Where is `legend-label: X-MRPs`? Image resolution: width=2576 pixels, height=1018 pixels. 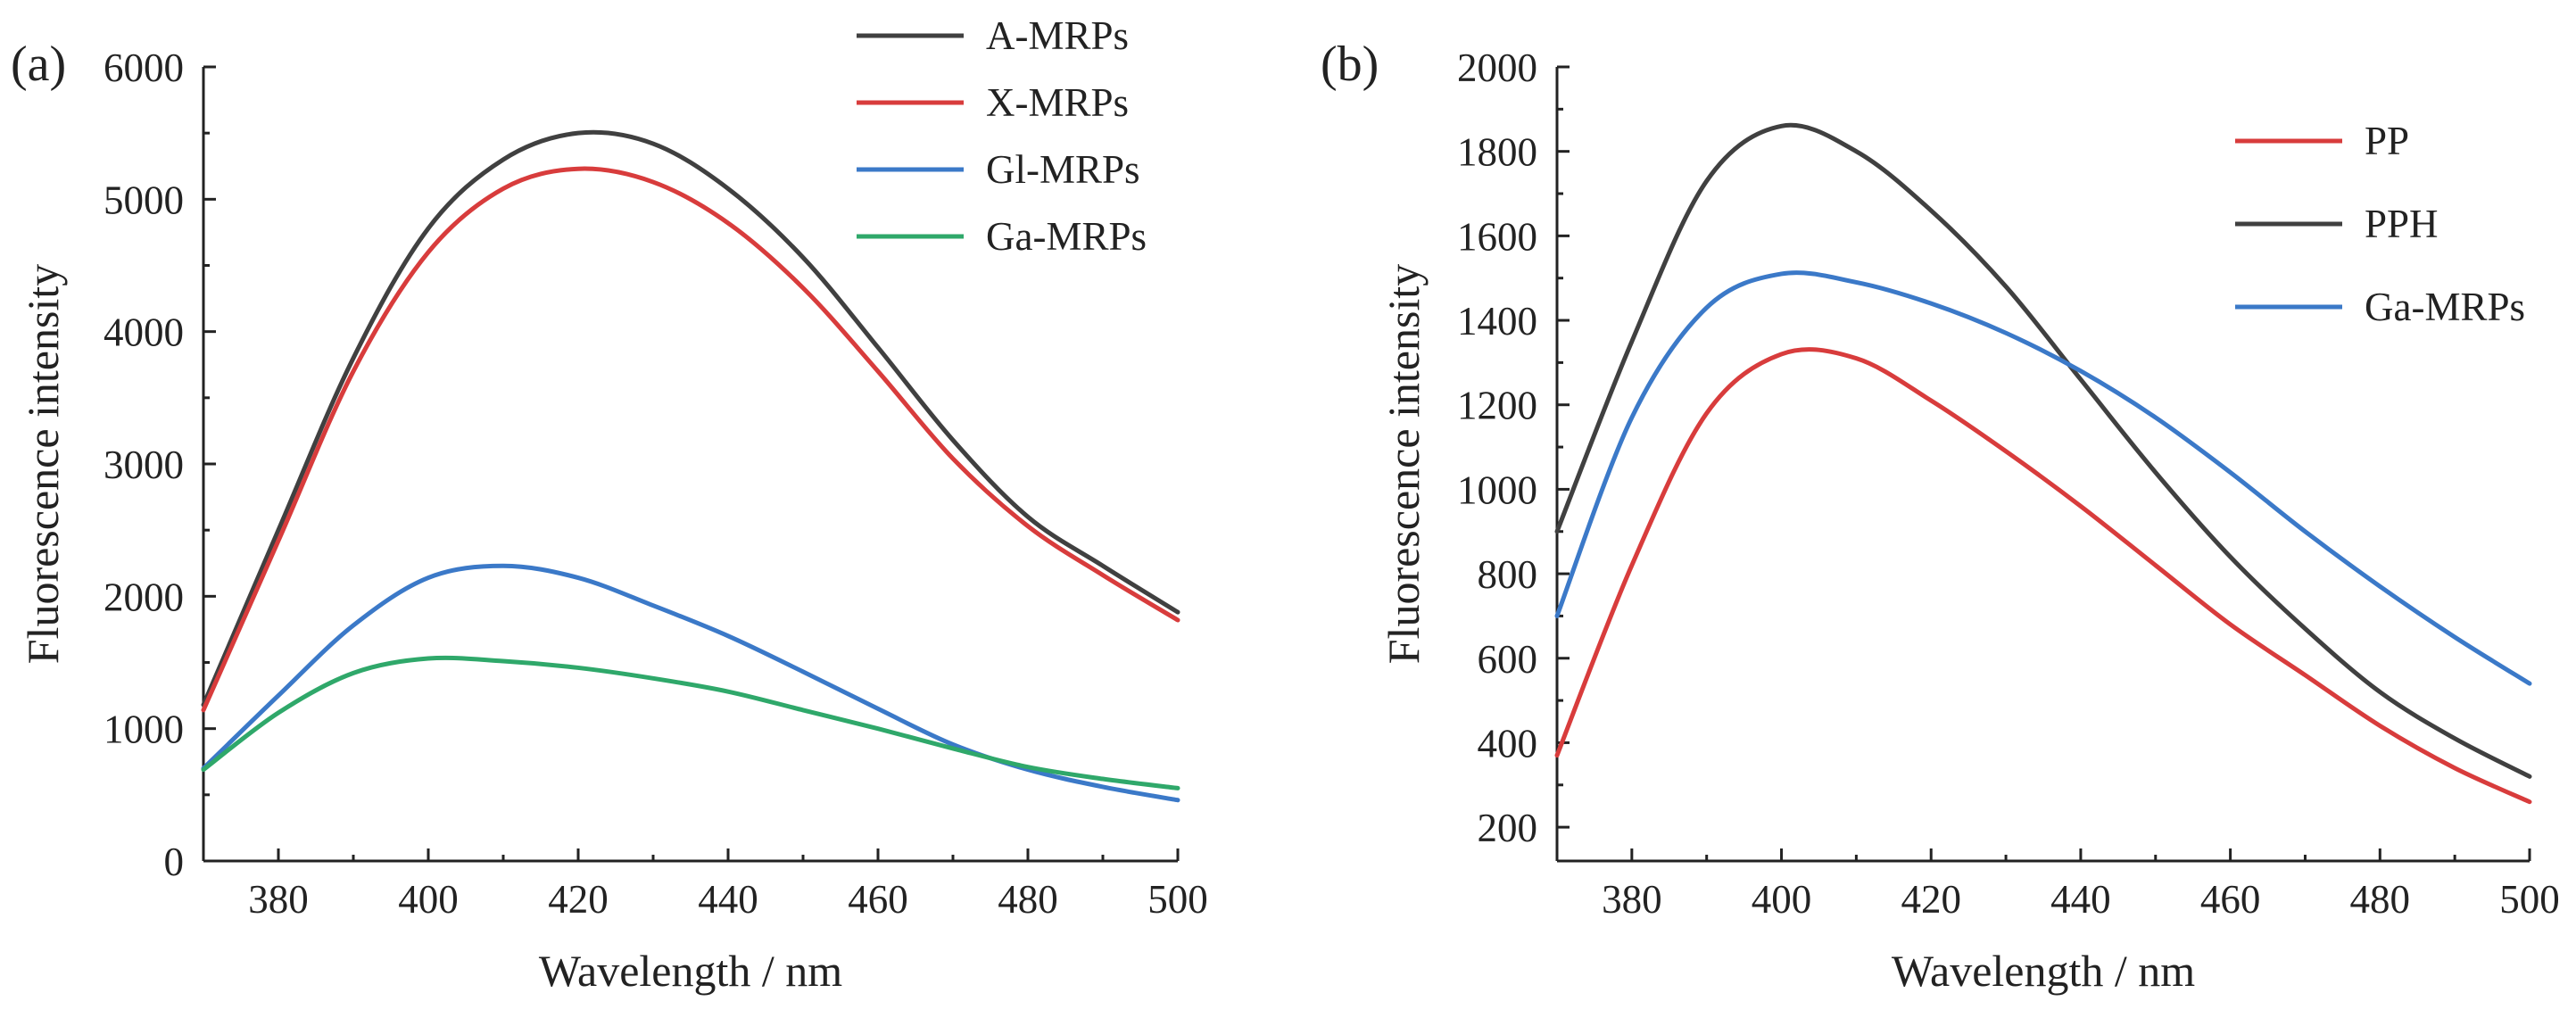 legend-label: X-MRPs is located at coordinates (1057, 102).